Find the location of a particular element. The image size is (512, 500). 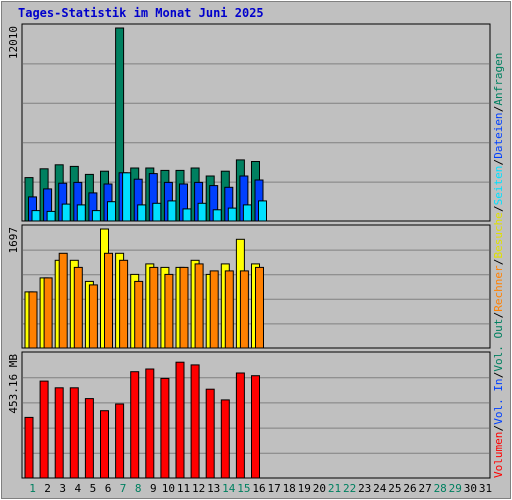

x-tick-label: 19 is located at coordinates (304, 488).